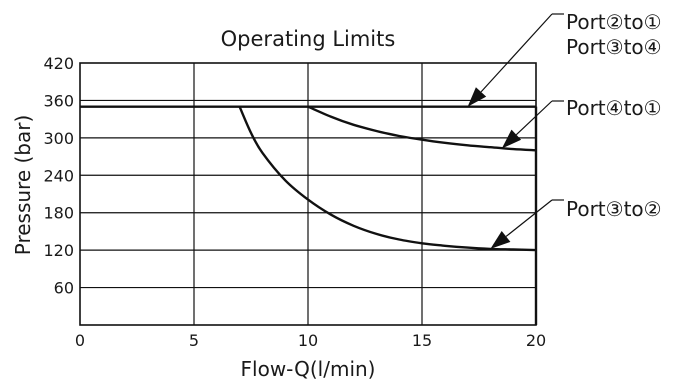 The height and width of the screenshot is (383, 693). I want to click on annotation-label-2-1: Port④to①, so click(614, 108).